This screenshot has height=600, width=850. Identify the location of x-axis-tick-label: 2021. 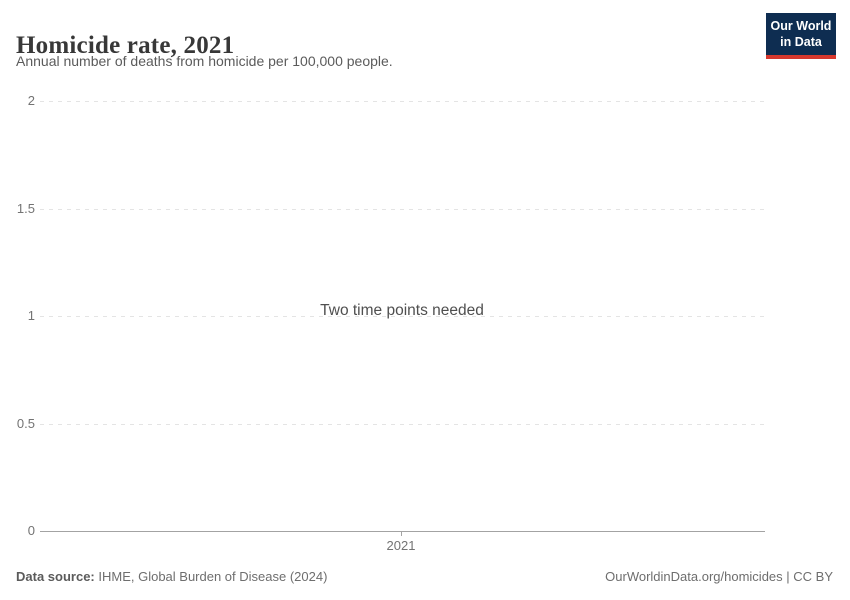
(401, 545).